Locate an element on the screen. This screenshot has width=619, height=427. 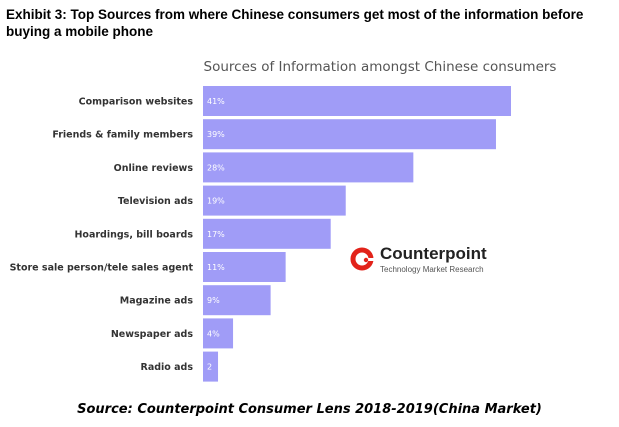
category-label: Store sale person/tele sales agent is located at coordinates (102, 268).